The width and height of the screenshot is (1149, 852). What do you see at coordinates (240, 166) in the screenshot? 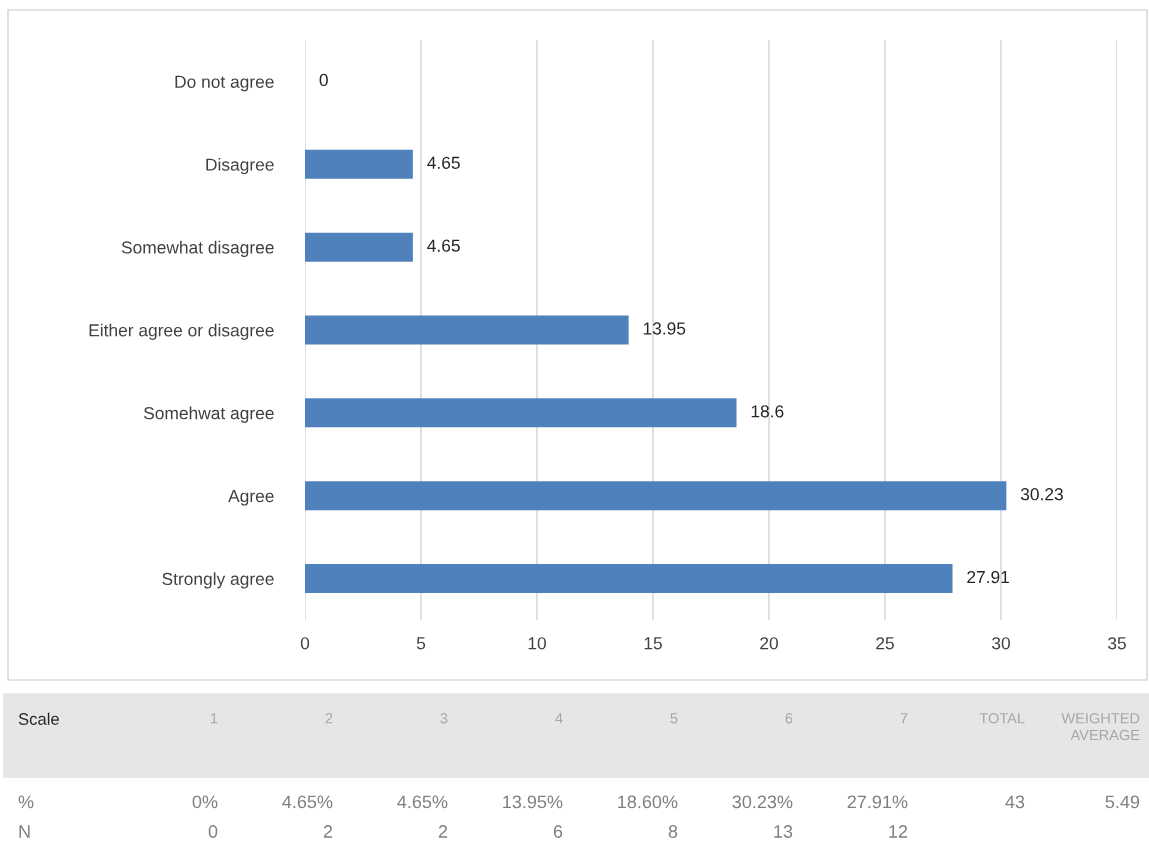
I see `y-tick-label: Disagree` at bounding box center [240, 166].